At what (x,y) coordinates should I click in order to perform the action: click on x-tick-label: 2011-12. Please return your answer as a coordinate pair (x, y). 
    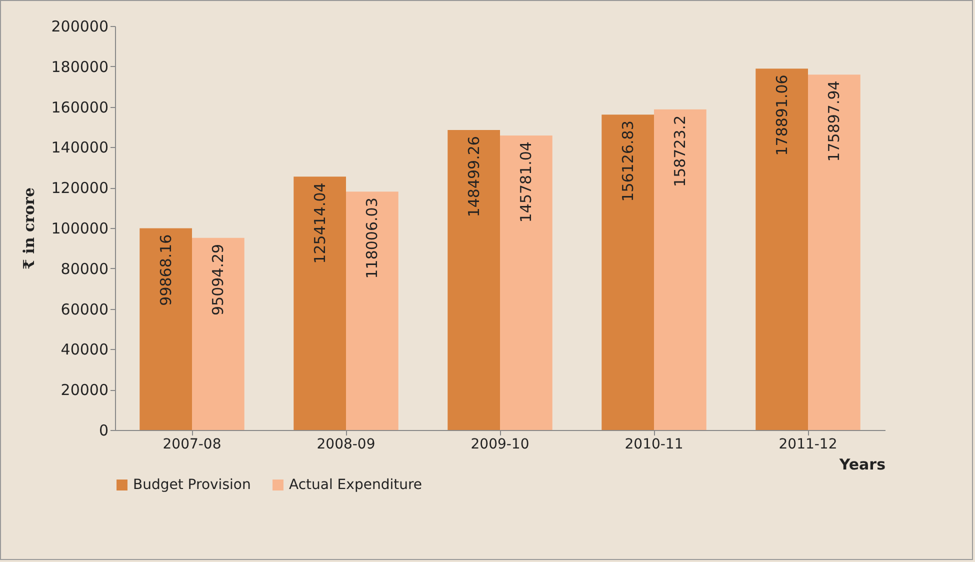
    Looking at the image, I should click on (808, 444).